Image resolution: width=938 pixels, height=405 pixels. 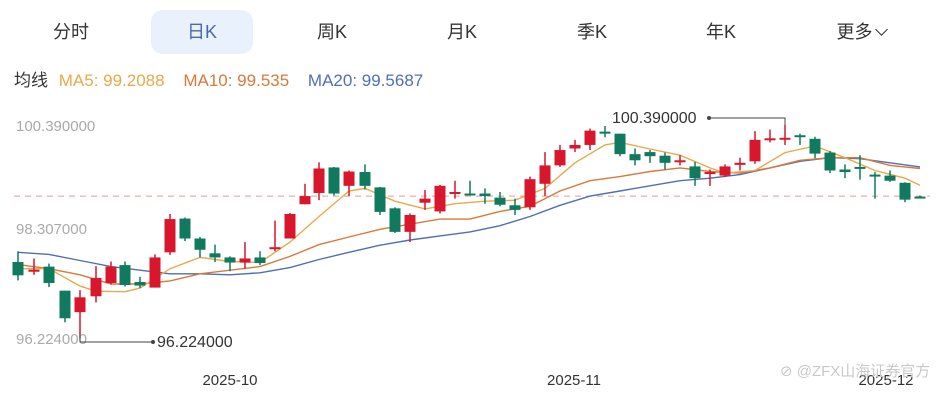 I want to click on ma10-value: MA10: 99.535, so click(x=236, y=80).